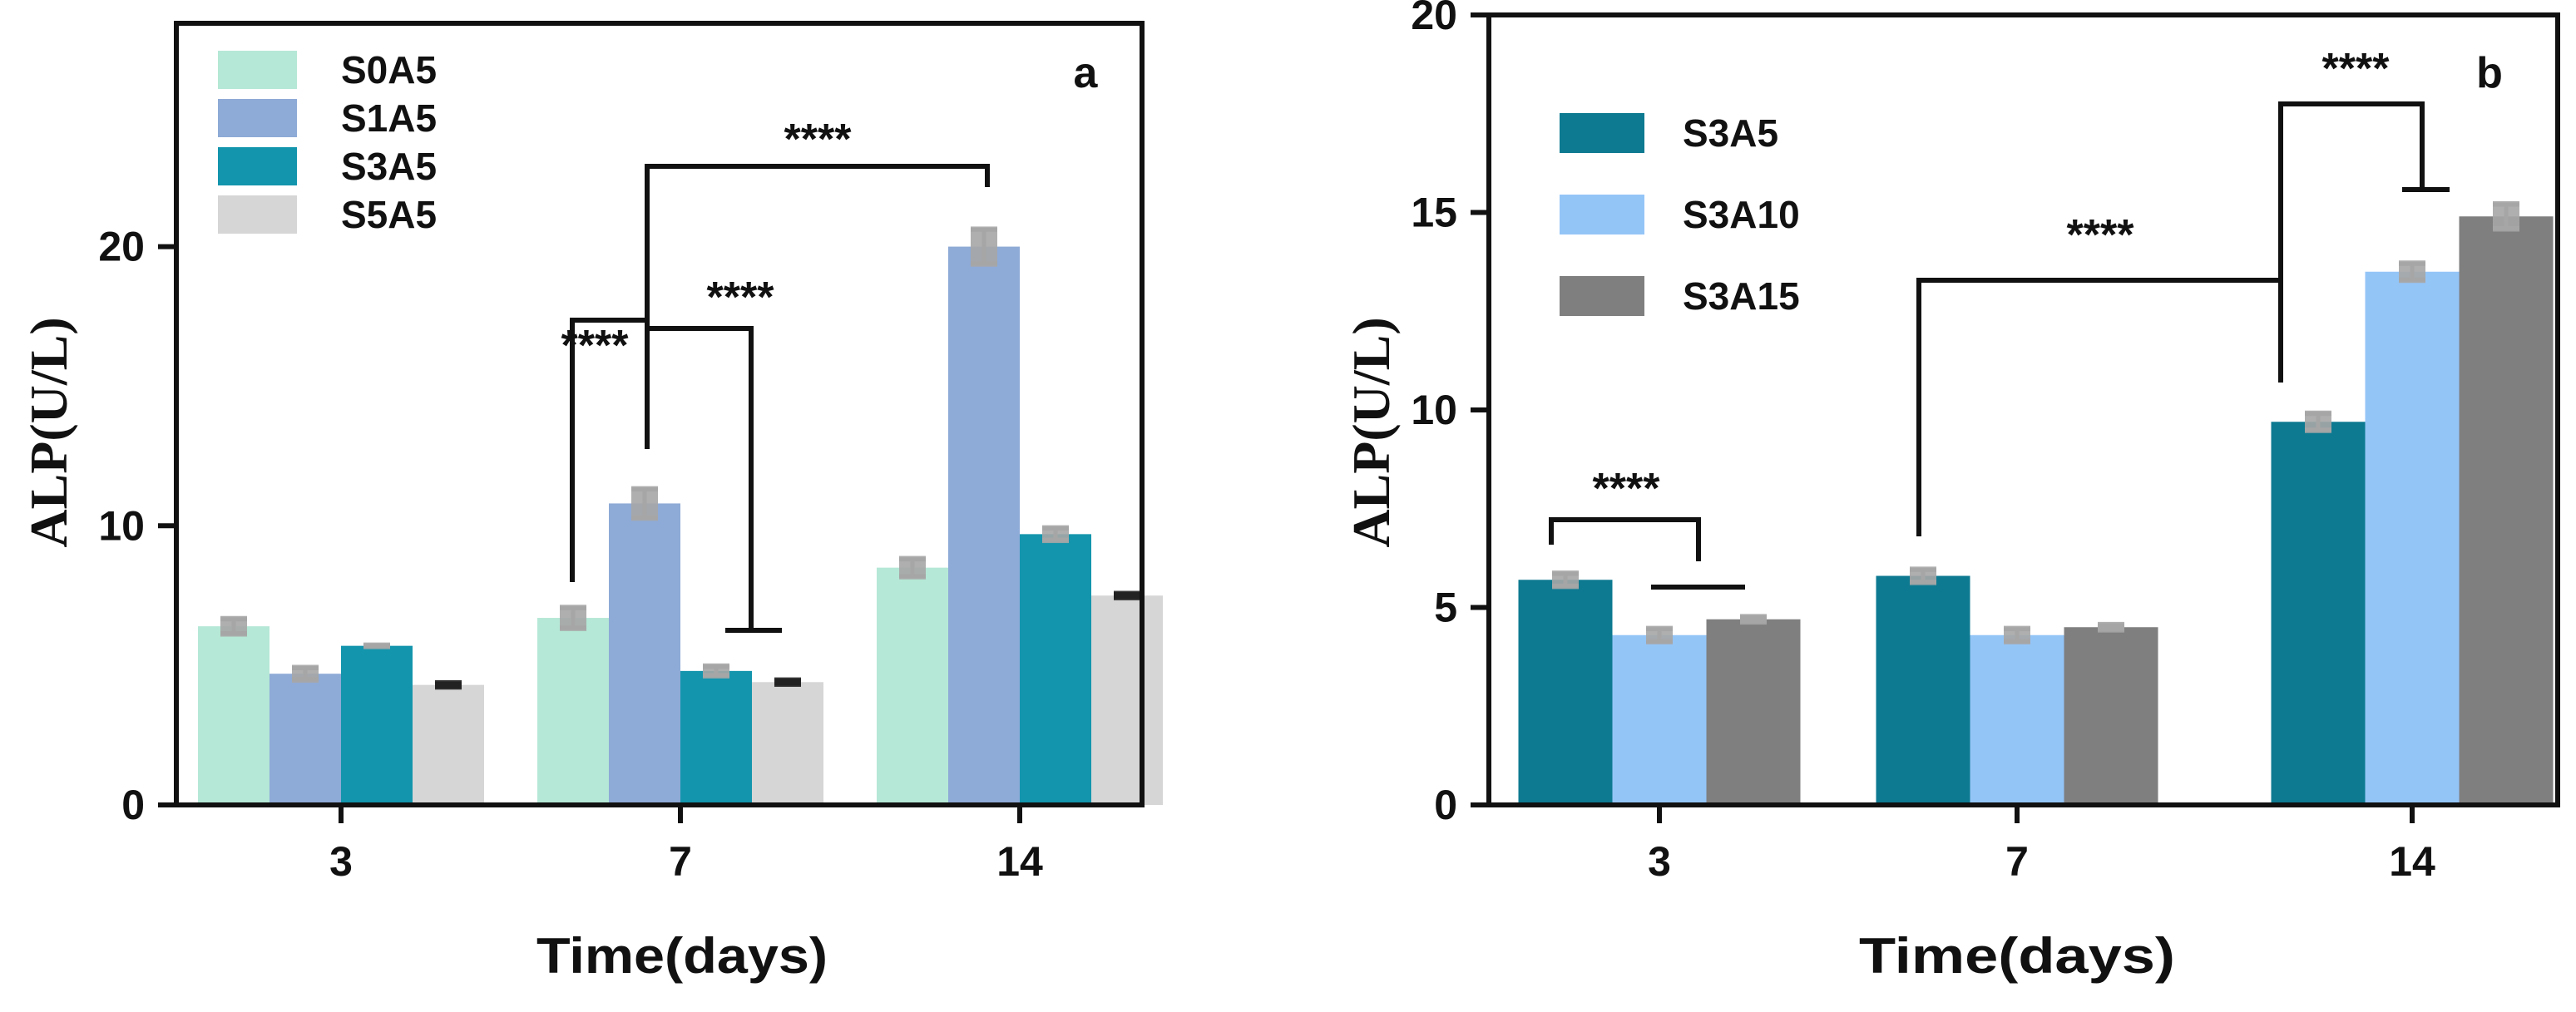 The width and height of the screenshot is (2576, 1012). Describe the element at coordinates (741, 298) in the screenshot. I see `significance-label-a-3: ****` at that location.